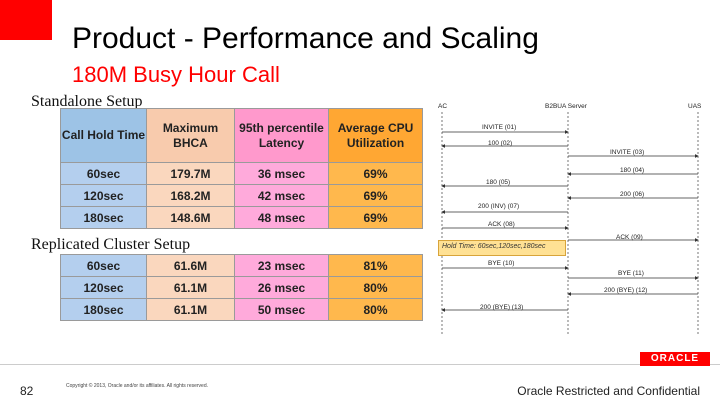 The image size is (720, 405). I want to click on flow-message: 200 (06), so click(632, 194).